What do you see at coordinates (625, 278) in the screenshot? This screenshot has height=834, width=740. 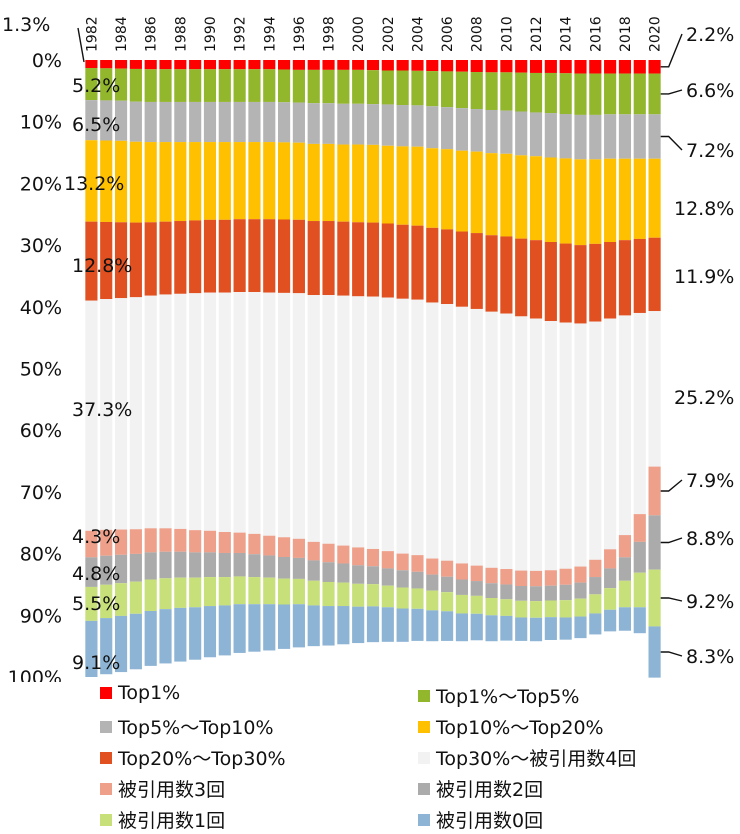 I see `bar-segment-2018-s4` at bounding box center [625, 278].